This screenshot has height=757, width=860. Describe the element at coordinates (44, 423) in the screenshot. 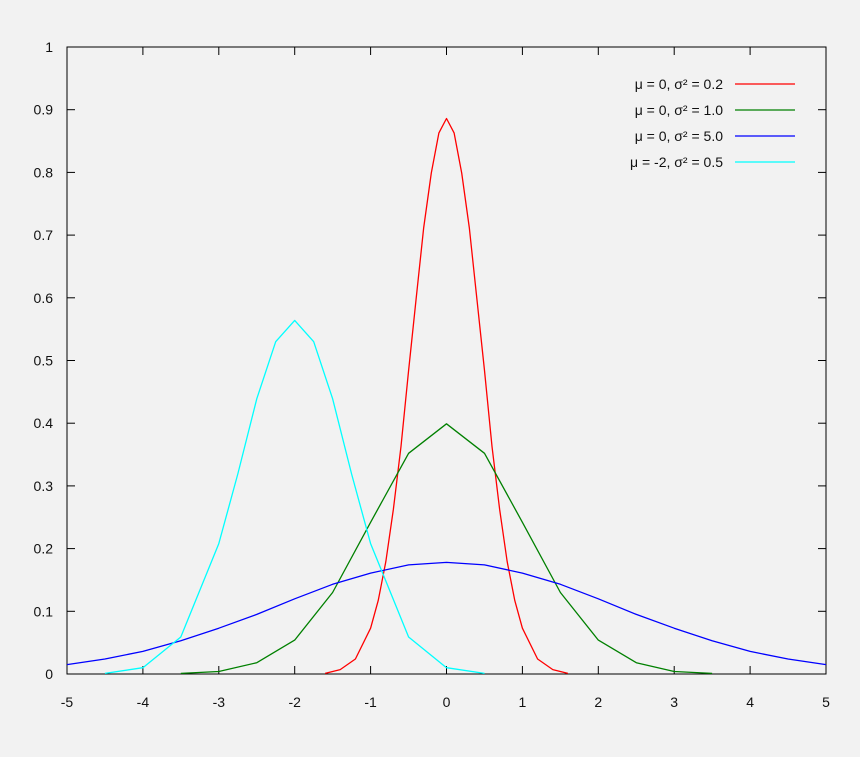

I see `y-tick-label: 0.4` at that location.